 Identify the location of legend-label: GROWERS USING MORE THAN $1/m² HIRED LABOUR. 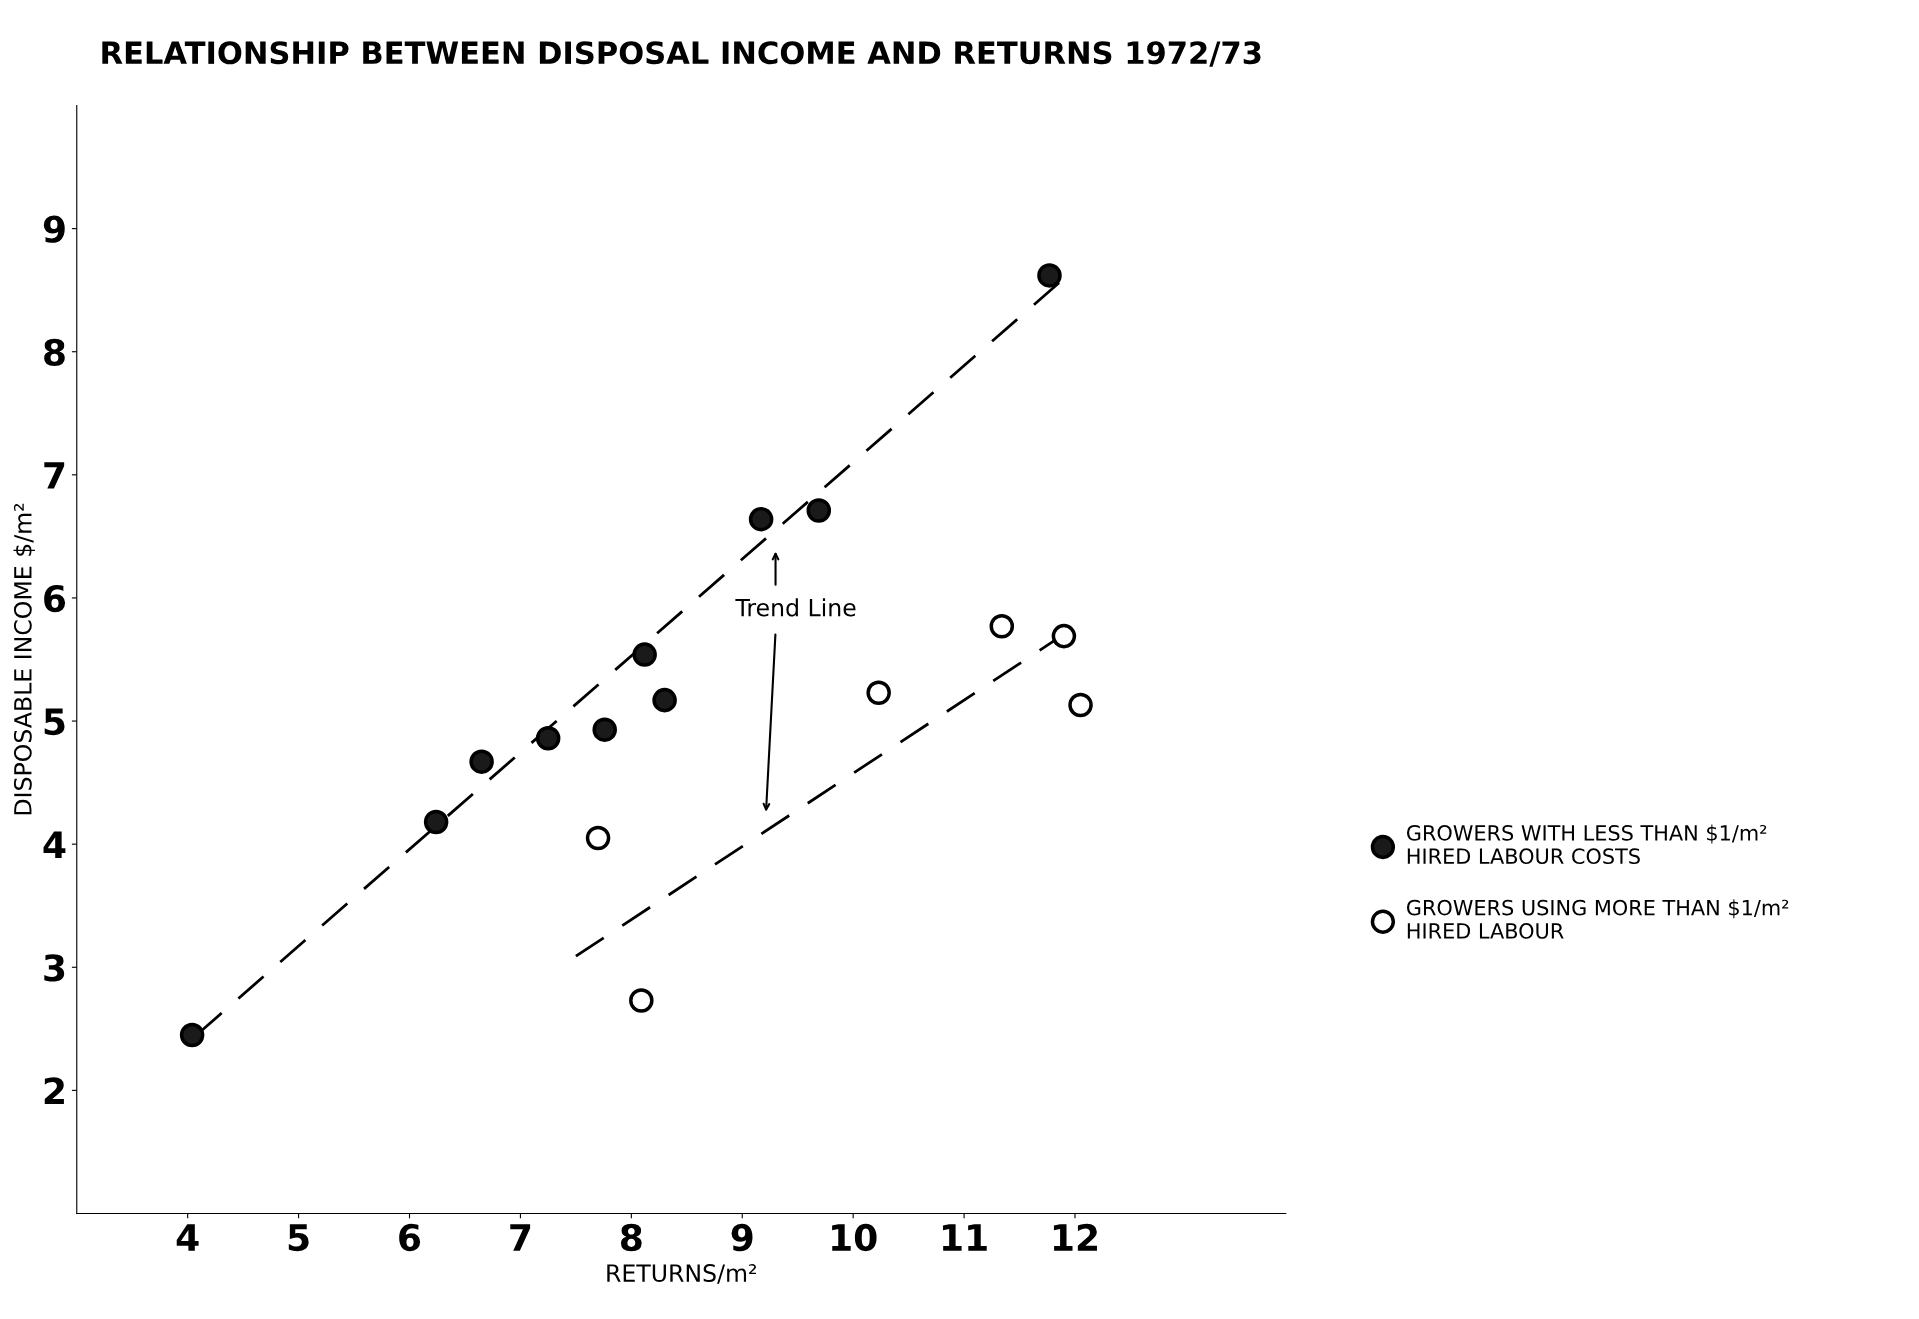
(1597, 919).